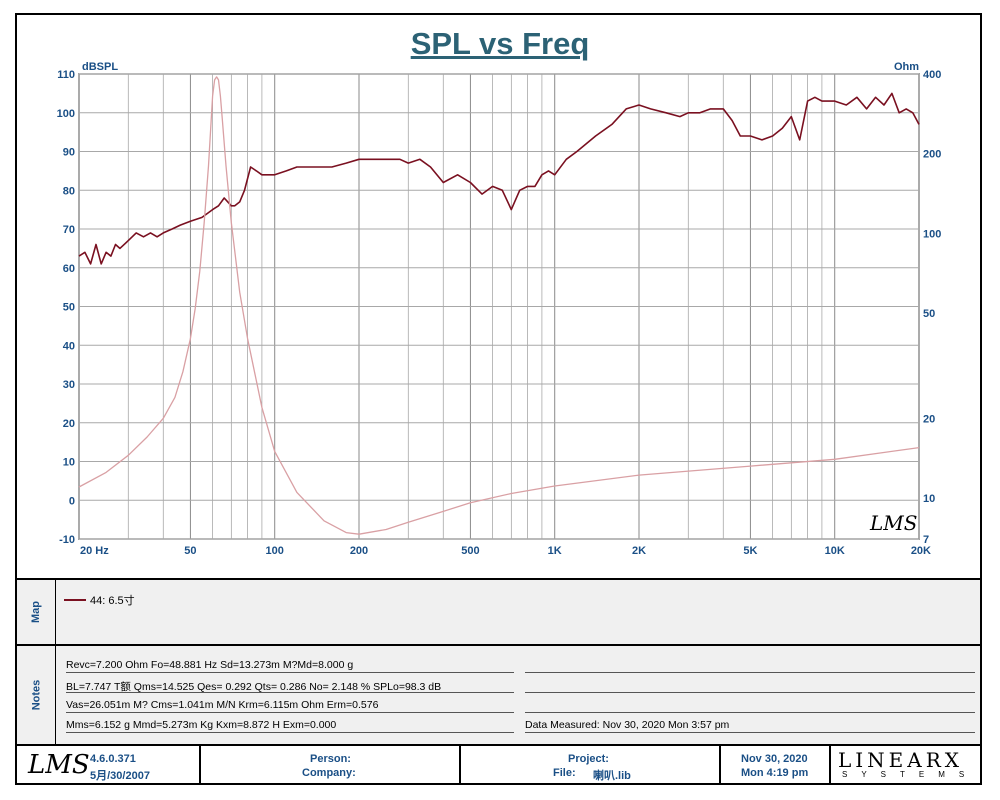 The image size is (1000, 800). Describe the element at coordinates (69, 230) in the screenshot. I see `y-tick-left: 70` at that location.